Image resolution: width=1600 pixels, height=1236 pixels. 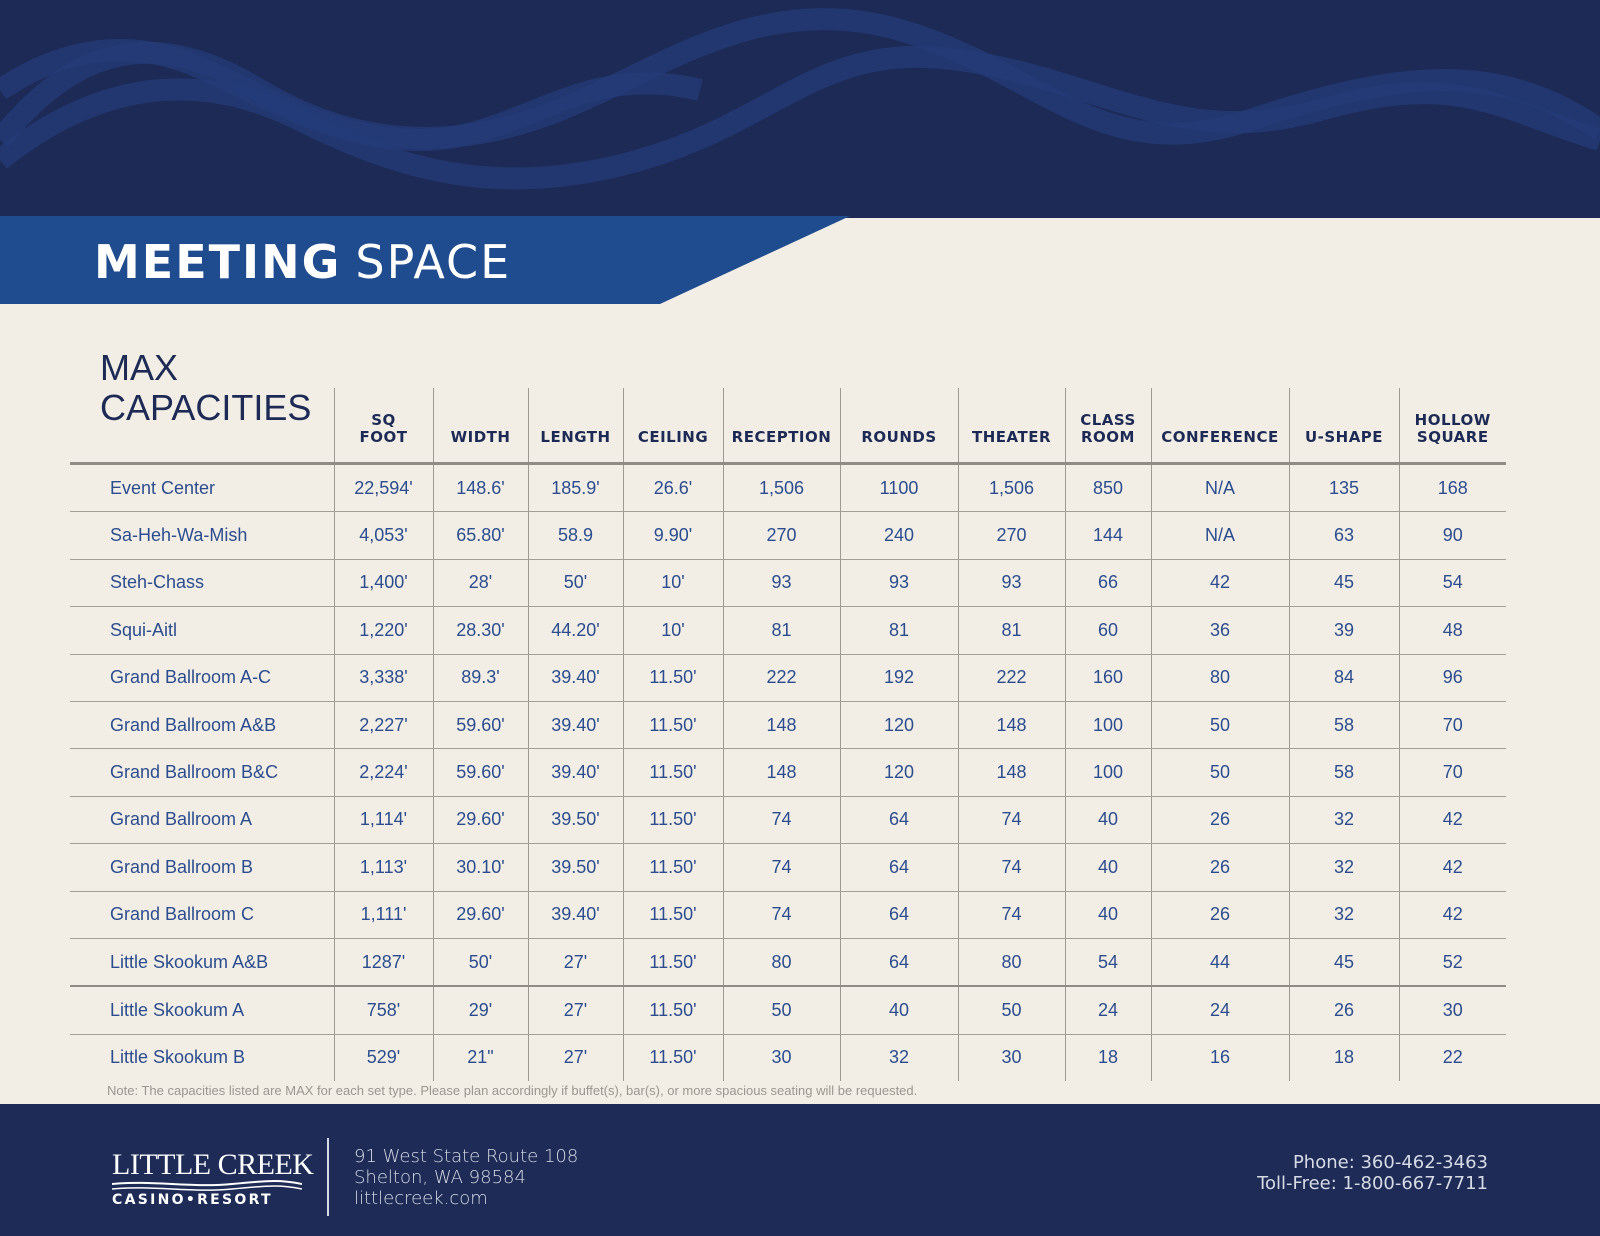 I want to click on room-name: Grand Ballroom B, so click(x=202, y=867).